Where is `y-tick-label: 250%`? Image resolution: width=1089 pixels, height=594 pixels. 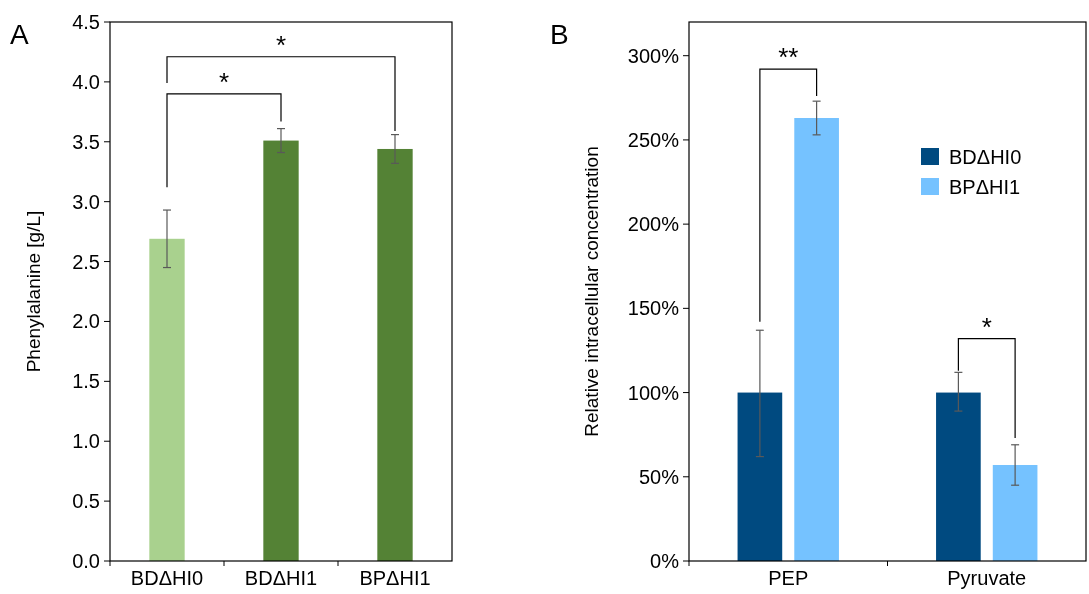
y-tick-label: 250% is located at coordinates (653, 139).